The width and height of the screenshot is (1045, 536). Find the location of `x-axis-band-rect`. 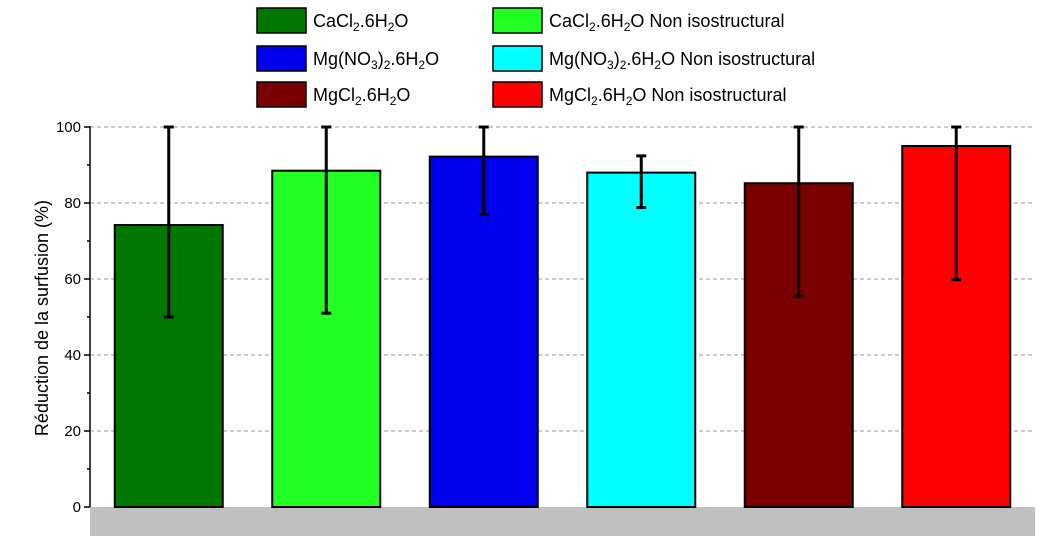

x-axis-band-rect is located at coordinates (562, 521).